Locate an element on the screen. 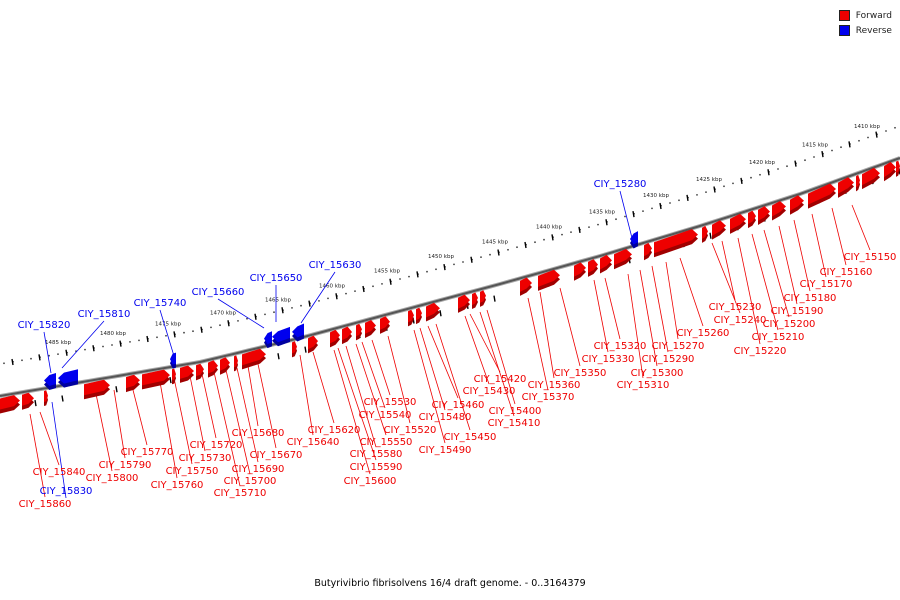 The height and width of the screenshot is (600, 900). gene-label: CIY_15530 is located at coordinates (390, 402).